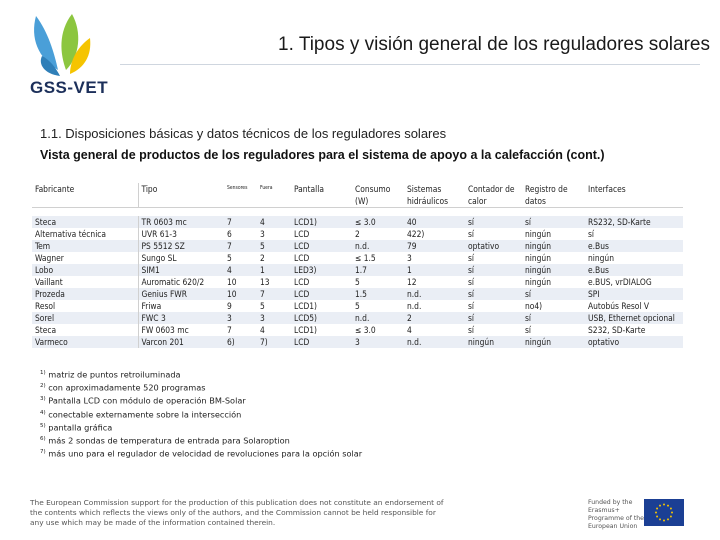 The width and height of the screenshot is (720, 540). What do you see at coordinates (378, 294) in the screenshot?
I see `table-cell: 1.5` at bounding box center [378, 294].